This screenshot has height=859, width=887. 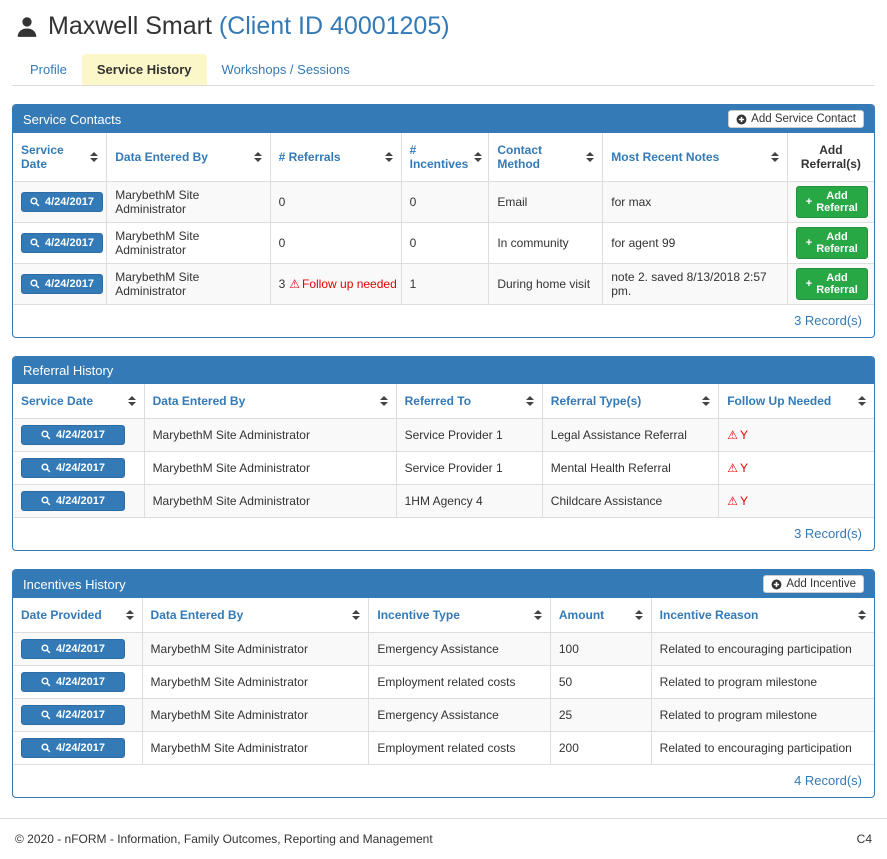 What do you see at coordinates (630, 435) in the screenshot?
I see `cell-referral-type: Legal Assistance Referral` at bounding box center [630, 435].